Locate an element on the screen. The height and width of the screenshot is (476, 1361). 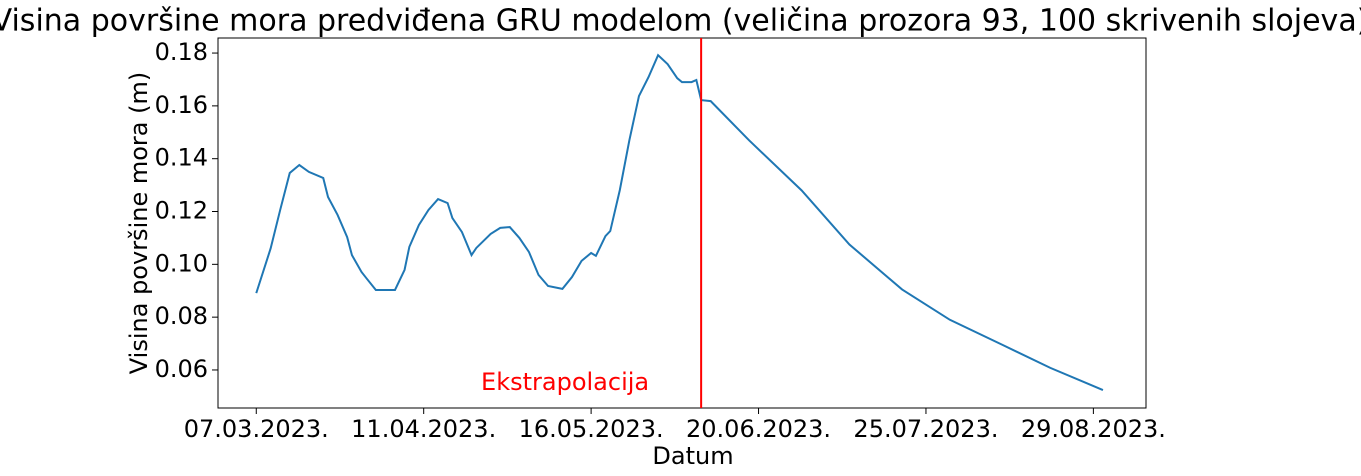
y-tick-label: 0.18 is located at coordinates (181, 52).